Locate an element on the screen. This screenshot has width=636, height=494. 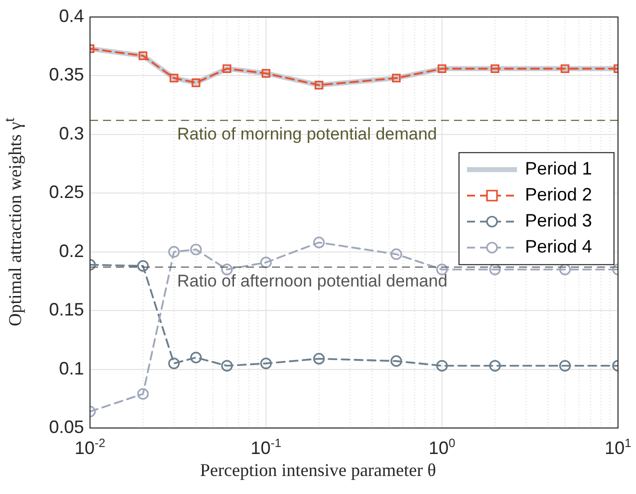
y-tick-label: 0.15 is located at coordinates (66, 310).